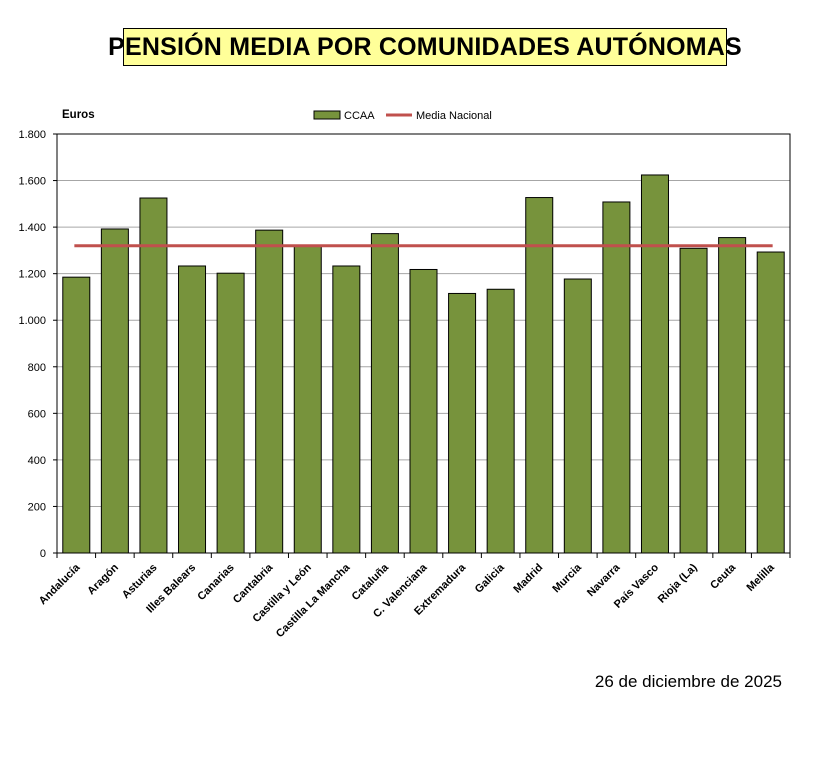 This screenshot has height=772, width=830. What do you see at coordinates (528, 579) in the screenshot?
I see `x-tick-label: Madrid` at bounding box center [528, 579].